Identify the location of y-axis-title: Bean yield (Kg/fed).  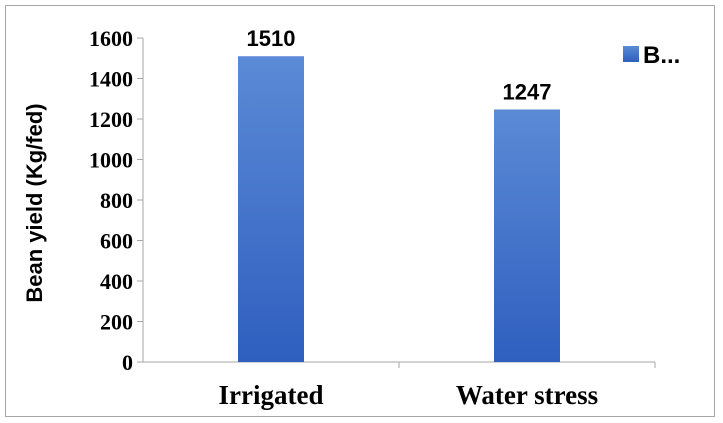
(34, 202).